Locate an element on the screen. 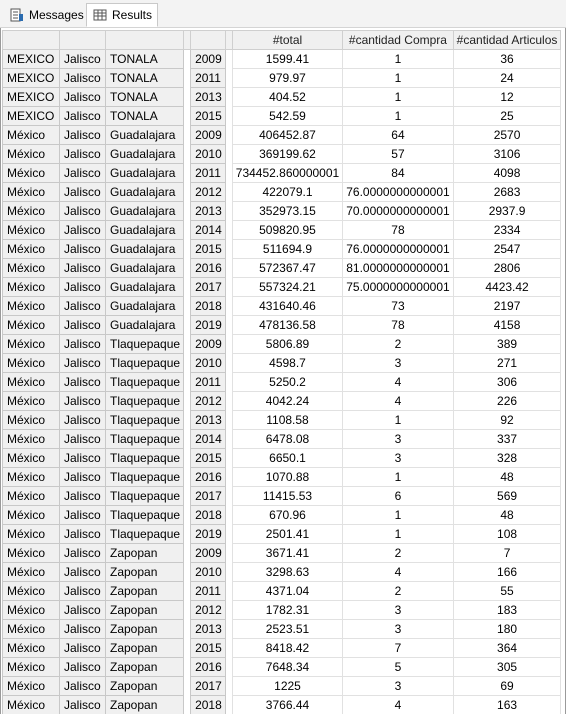  table-row: México Jalisco Zapopan 2009 3671.41 2 7 is located at coordinates (282, 553).